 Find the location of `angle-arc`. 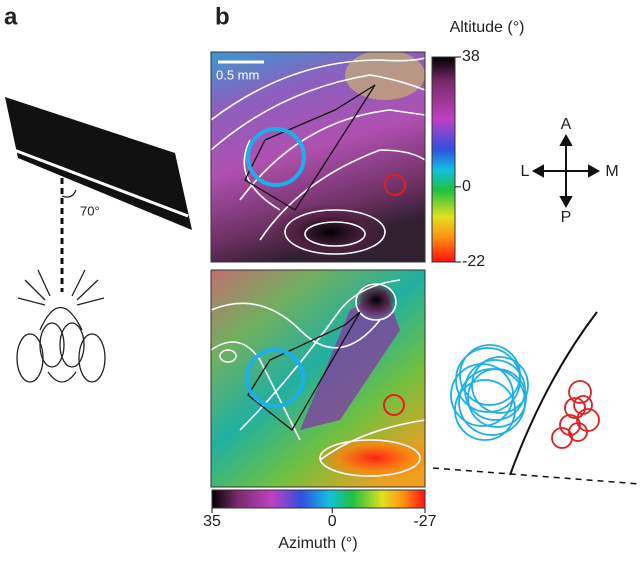

angle-arc is located at coordinates (69, 193).